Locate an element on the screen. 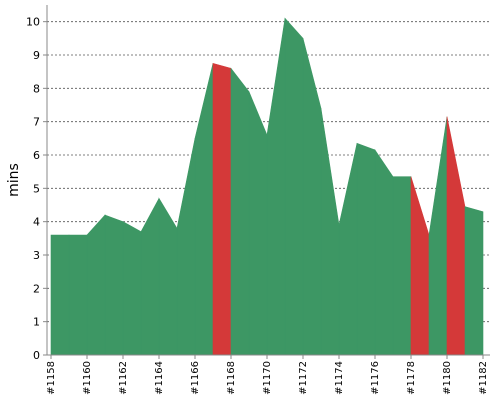  x-tick-label: #1170 is located at coordinates (267, 378).